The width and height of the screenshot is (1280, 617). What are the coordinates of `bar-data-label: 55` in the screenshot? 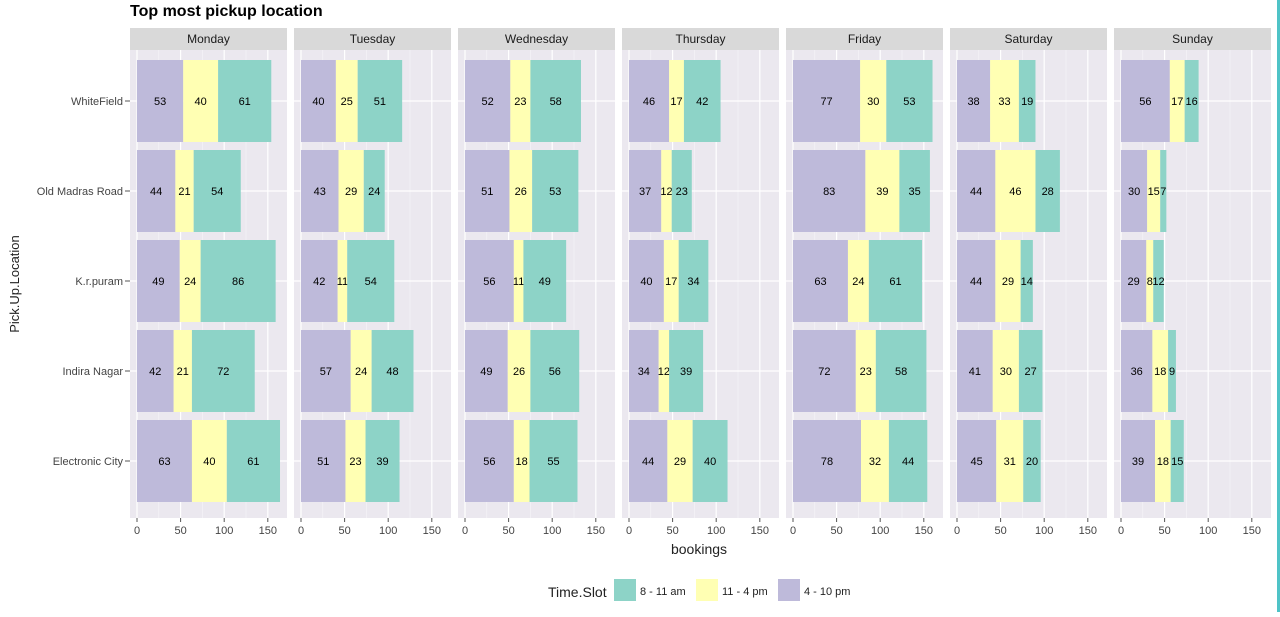 It's located at (553, 462).